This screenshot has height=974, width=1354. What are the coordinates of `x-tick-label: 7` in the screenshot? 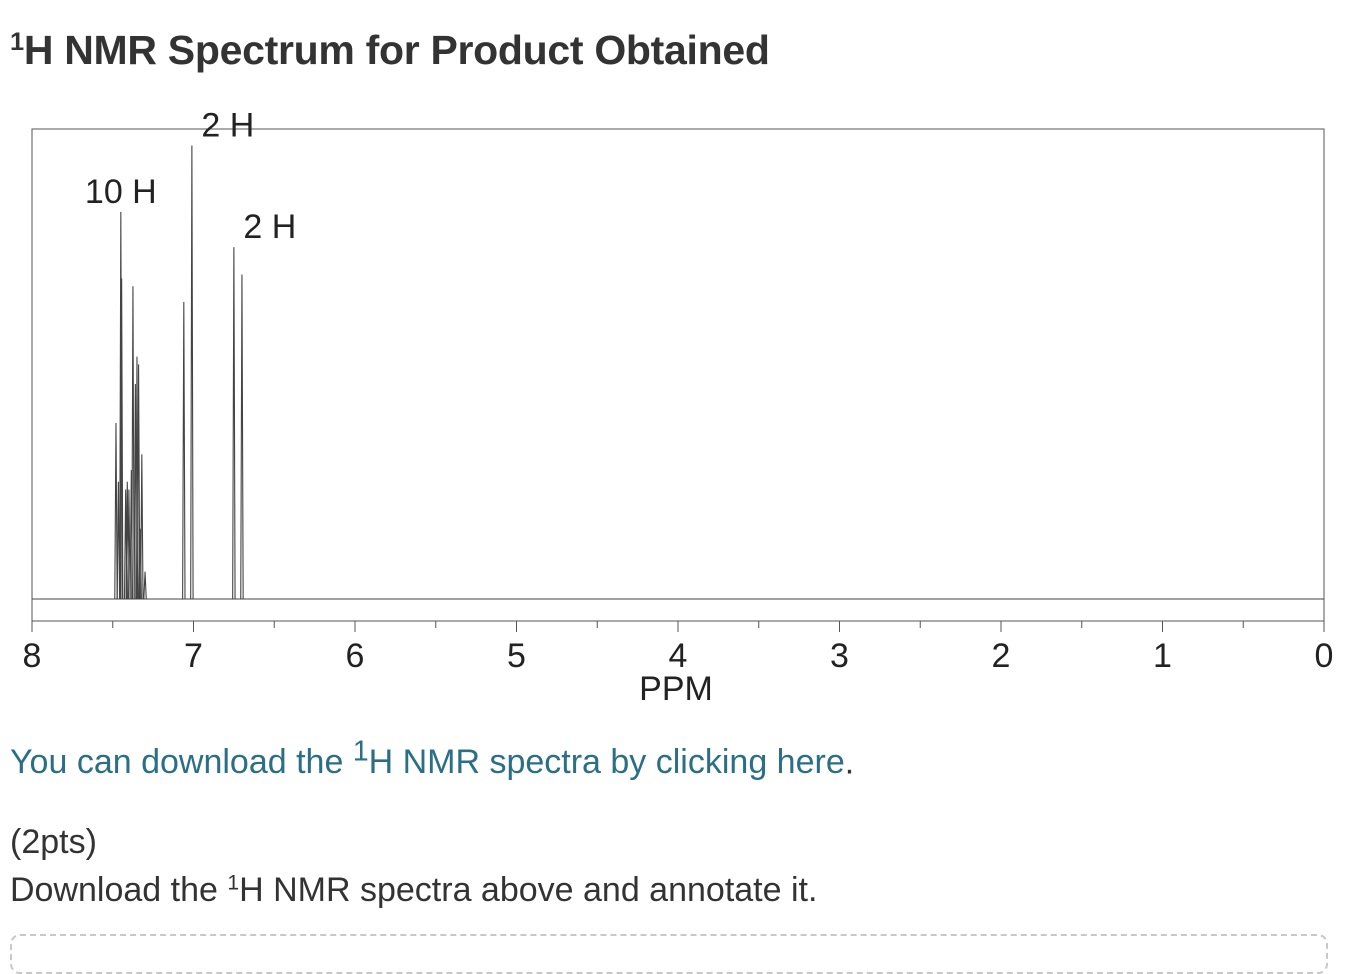 It's located at (193, 656).